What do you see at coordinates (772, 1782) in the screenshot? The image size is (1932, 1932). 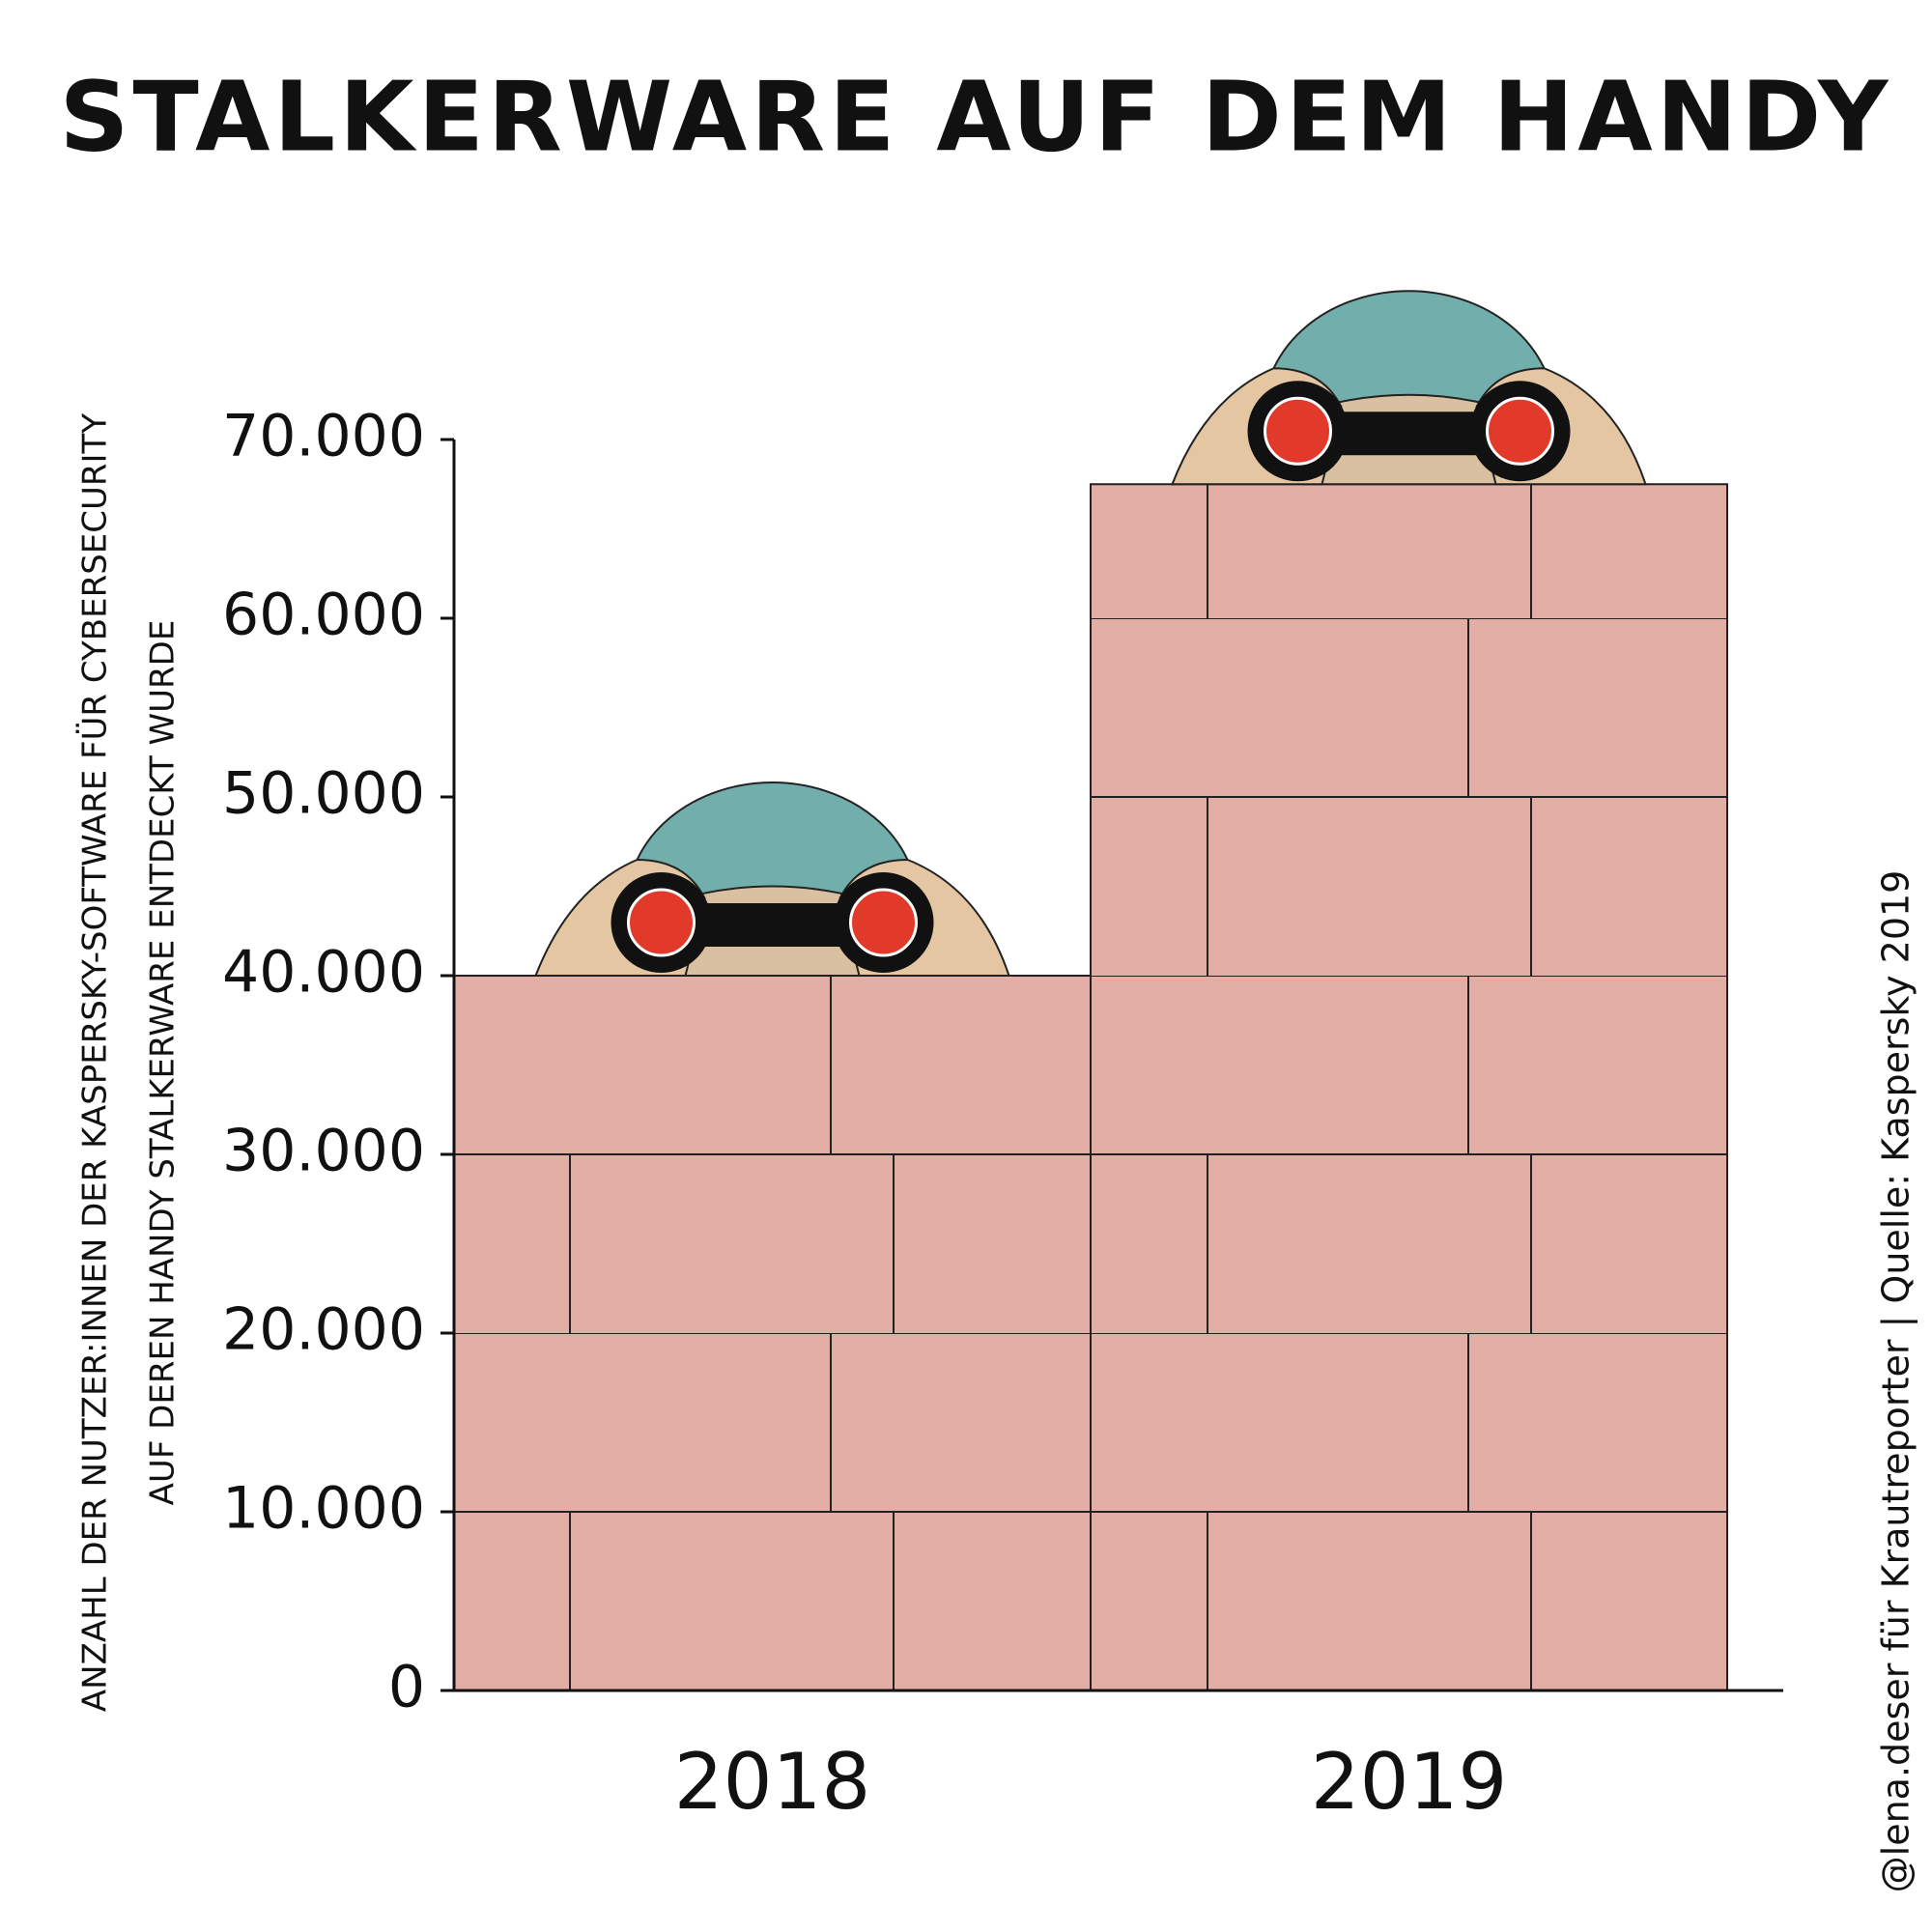 I see `x-tick-label: 2018` at bounding box center [772, 1782].